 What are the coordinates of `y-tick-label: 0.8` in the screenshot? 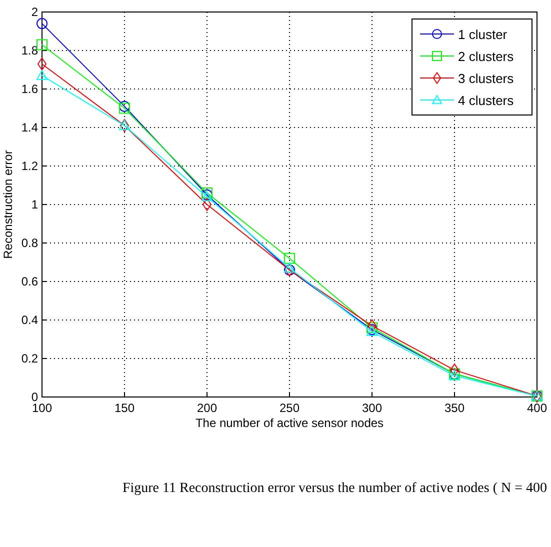 It's located at (29, 243).